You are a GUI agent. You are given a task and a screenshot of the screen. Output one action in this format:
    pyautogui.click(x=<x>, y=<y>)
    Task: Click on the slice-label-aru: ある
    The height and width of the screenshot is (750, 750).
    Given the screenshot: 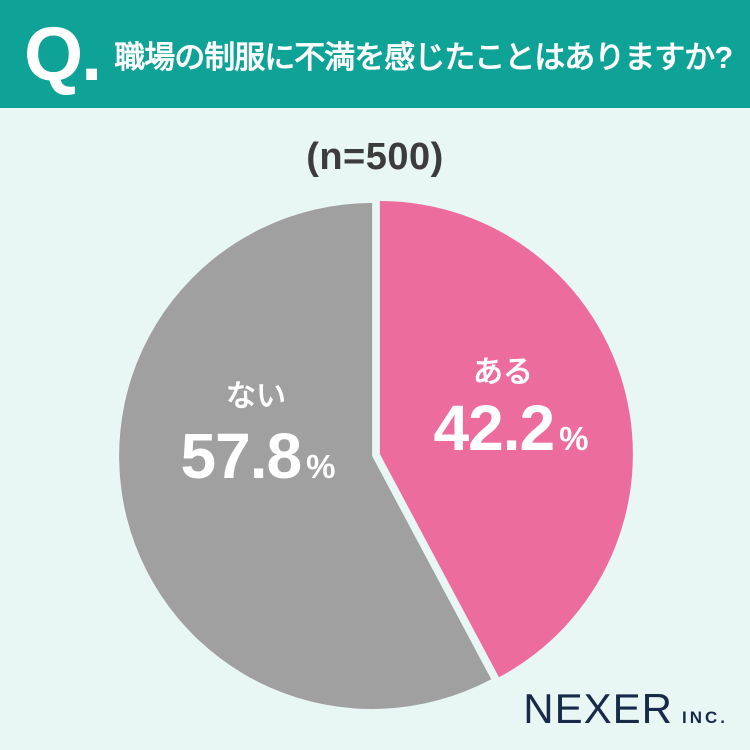 What is the action you would take?
    pyautogui.click(x=503, y=372)
    